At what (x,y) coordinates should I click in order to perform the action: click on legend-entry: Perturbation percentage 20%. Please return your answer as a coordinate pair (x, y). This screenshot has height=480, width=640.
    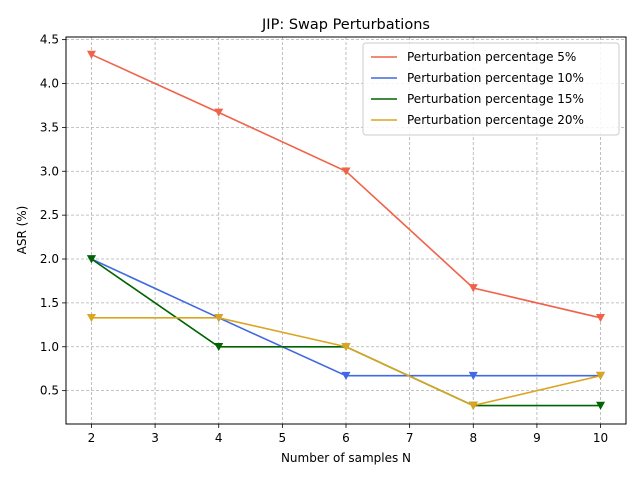
    Looking at the image, I should click on (495, 120).